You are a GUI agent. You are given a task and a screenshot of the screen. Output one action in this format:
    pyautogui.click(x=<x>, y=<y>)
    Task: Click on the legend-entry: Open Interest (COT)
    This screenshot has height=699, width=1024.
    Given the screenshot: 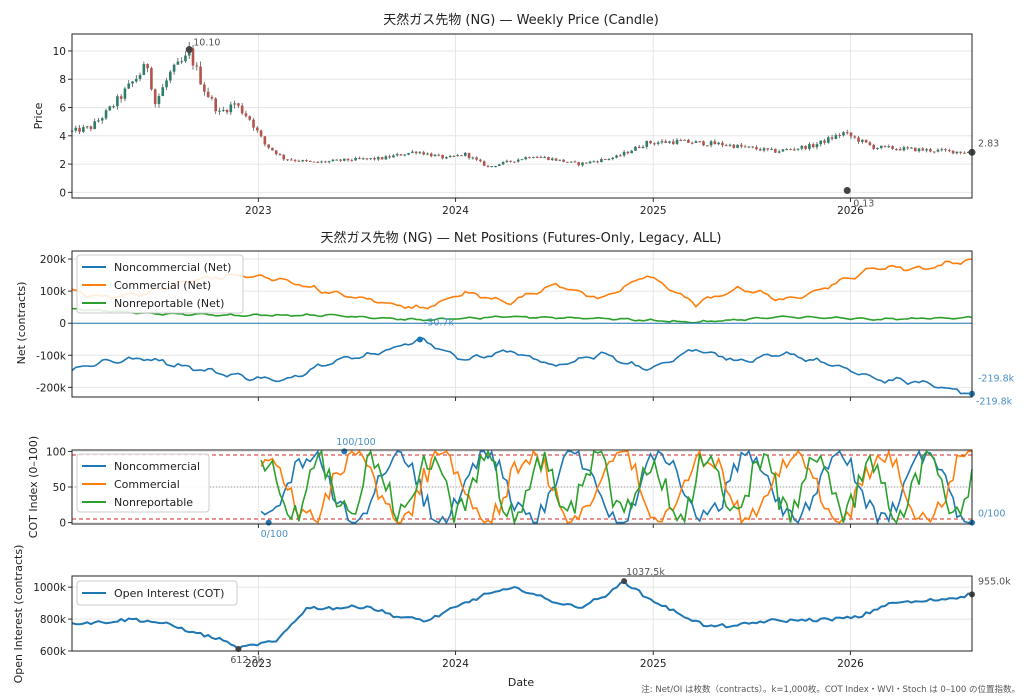 What is the action you would take?
    pyautogui.click(x=169, y=593)
    